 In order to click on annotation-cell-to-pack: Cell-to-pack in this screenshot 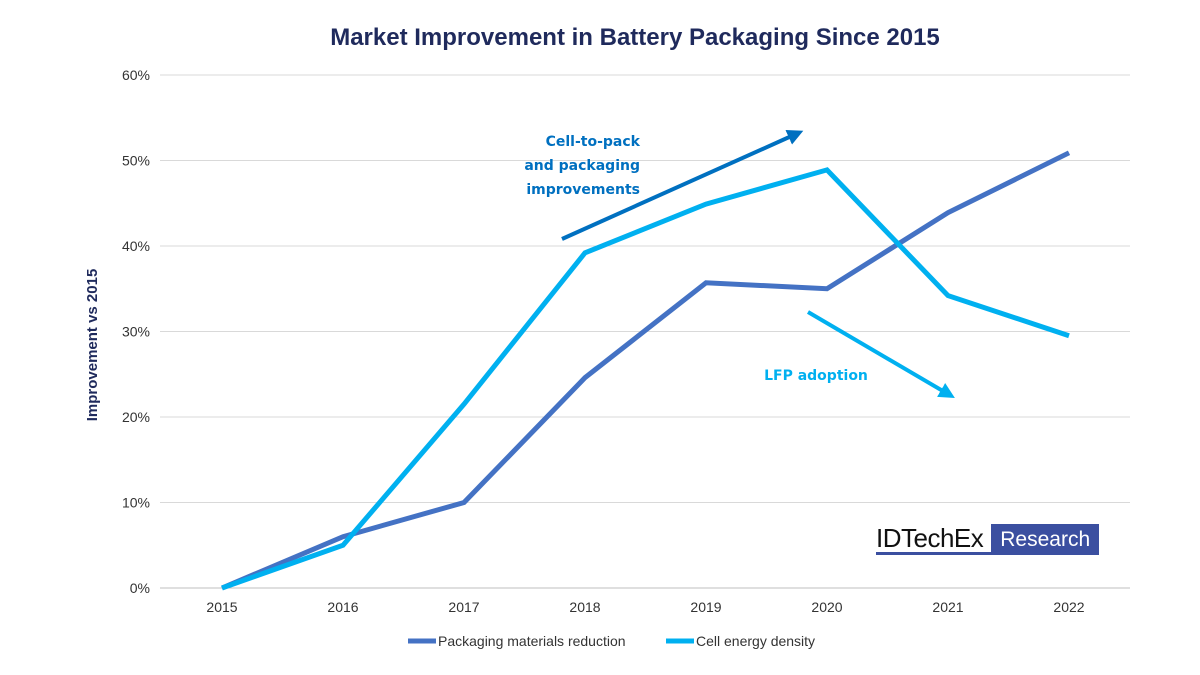, I will do `click(593, 142)`.